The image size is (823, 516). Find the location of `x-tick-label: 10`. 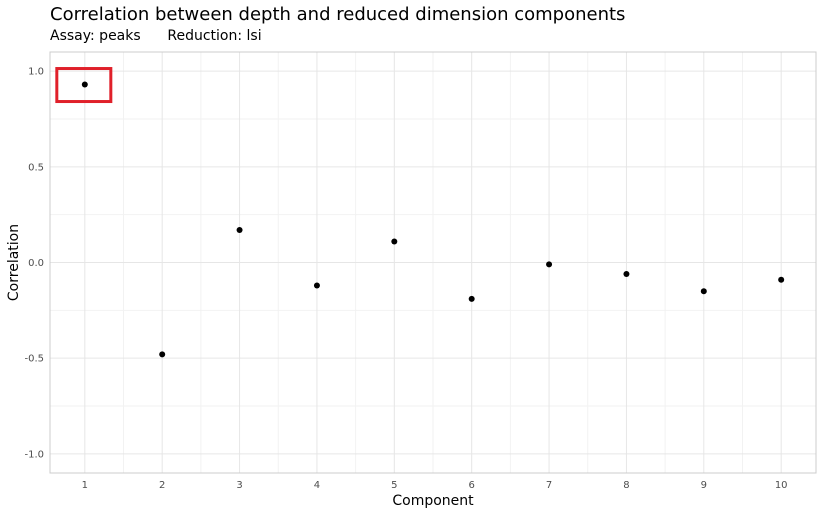

x-tick-label: 10 is located at coordinates (781, 485).